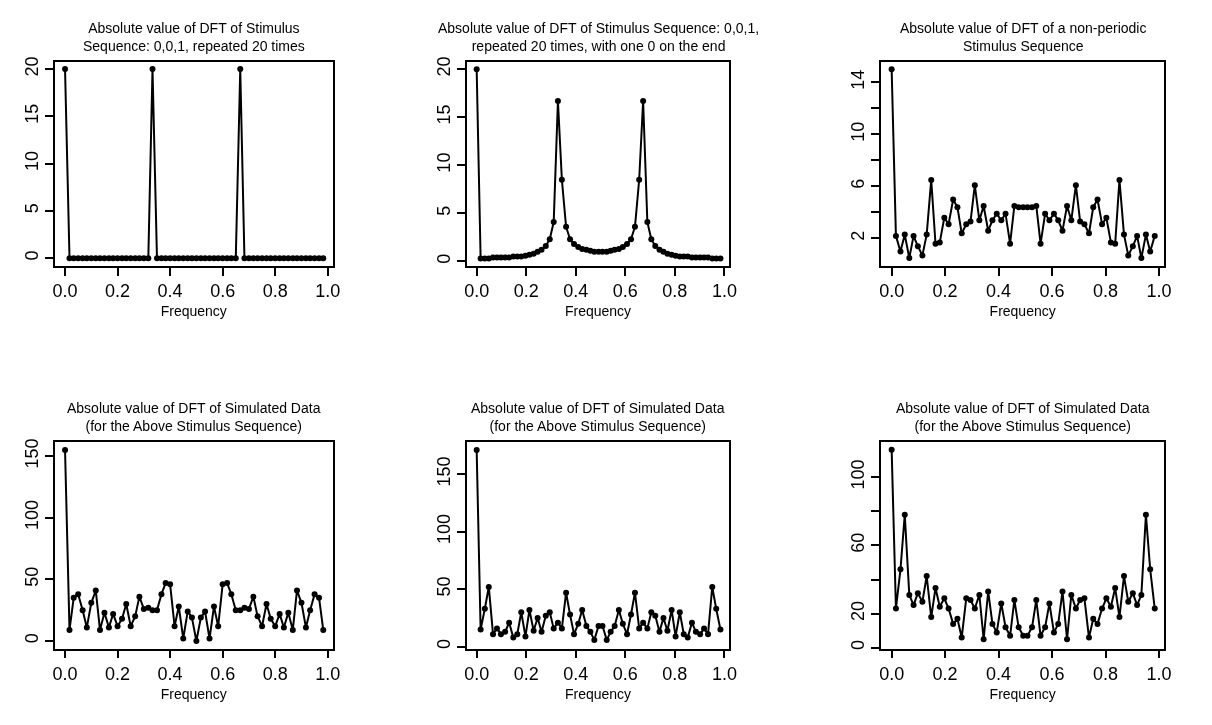 Image resolution: width=1212 pixels, height=725 pixels. I want to click on chart-title: Absolute value of DFT of a non-periodic Stimulus Sequence, so click(1023, 37).